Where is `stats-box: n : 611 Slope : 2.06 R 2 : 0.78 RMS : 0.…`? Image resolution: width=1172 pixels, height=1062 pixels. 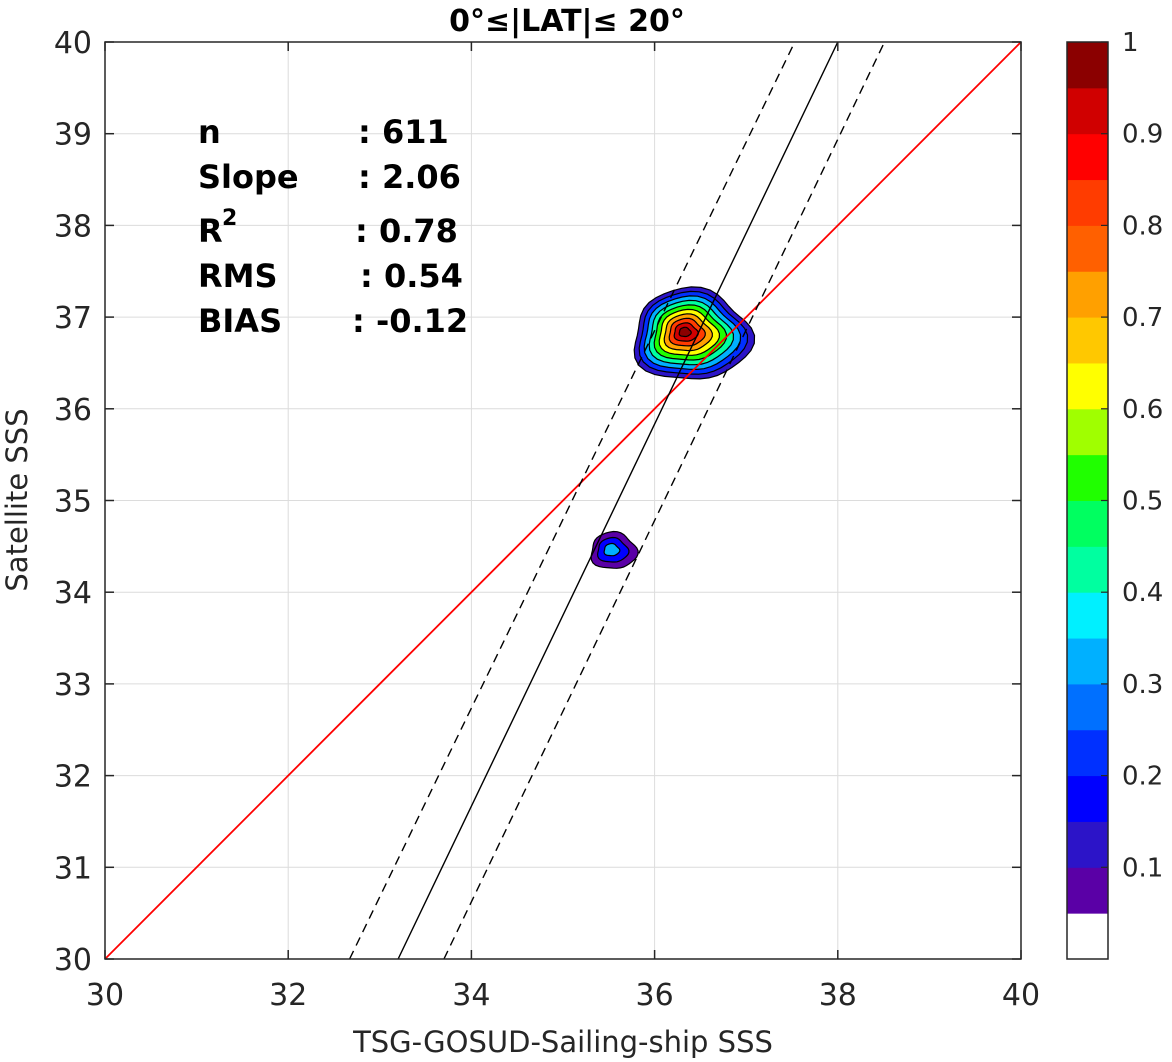
stats-box: n : 611 Slope : 2.06 R 2 : 0.78 RMS : 0.… is located at coordinates (333, 226).